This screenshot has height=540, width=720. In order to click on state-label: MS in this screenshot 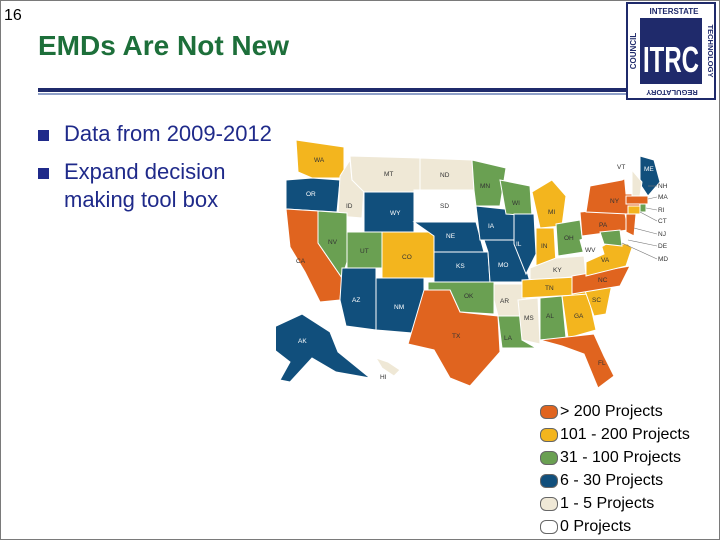, I will do `click(529, 318)`.